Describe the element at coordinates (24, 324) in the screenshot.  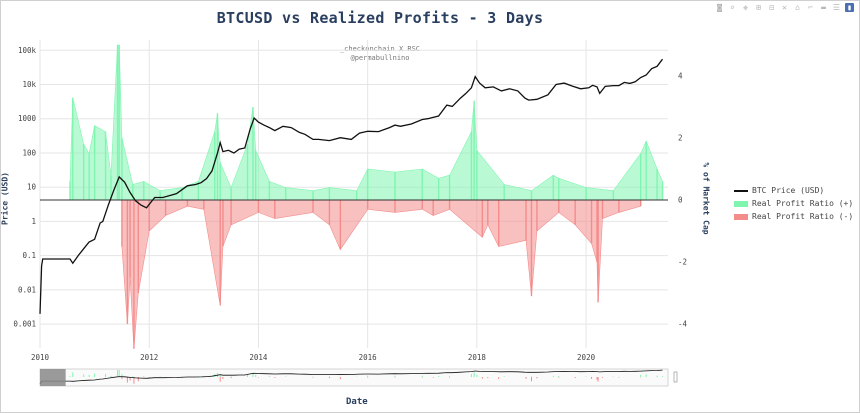
I see `y-tick-label: 0.001` at that location.